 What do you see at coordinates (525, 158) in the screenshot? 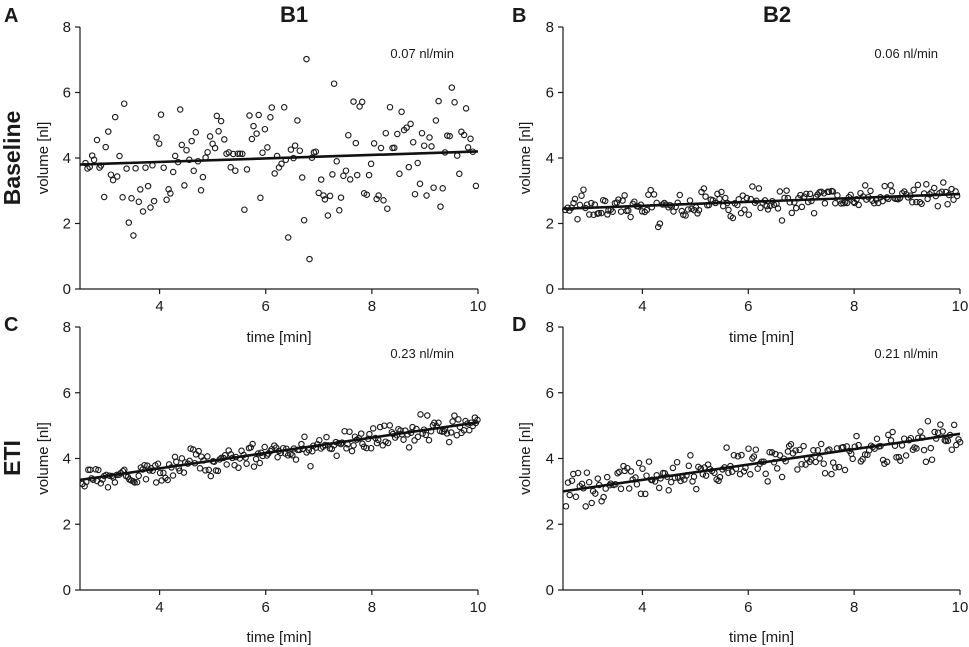
I see `y-axis-label: volume [nl]` at bounding box center [525, 158].